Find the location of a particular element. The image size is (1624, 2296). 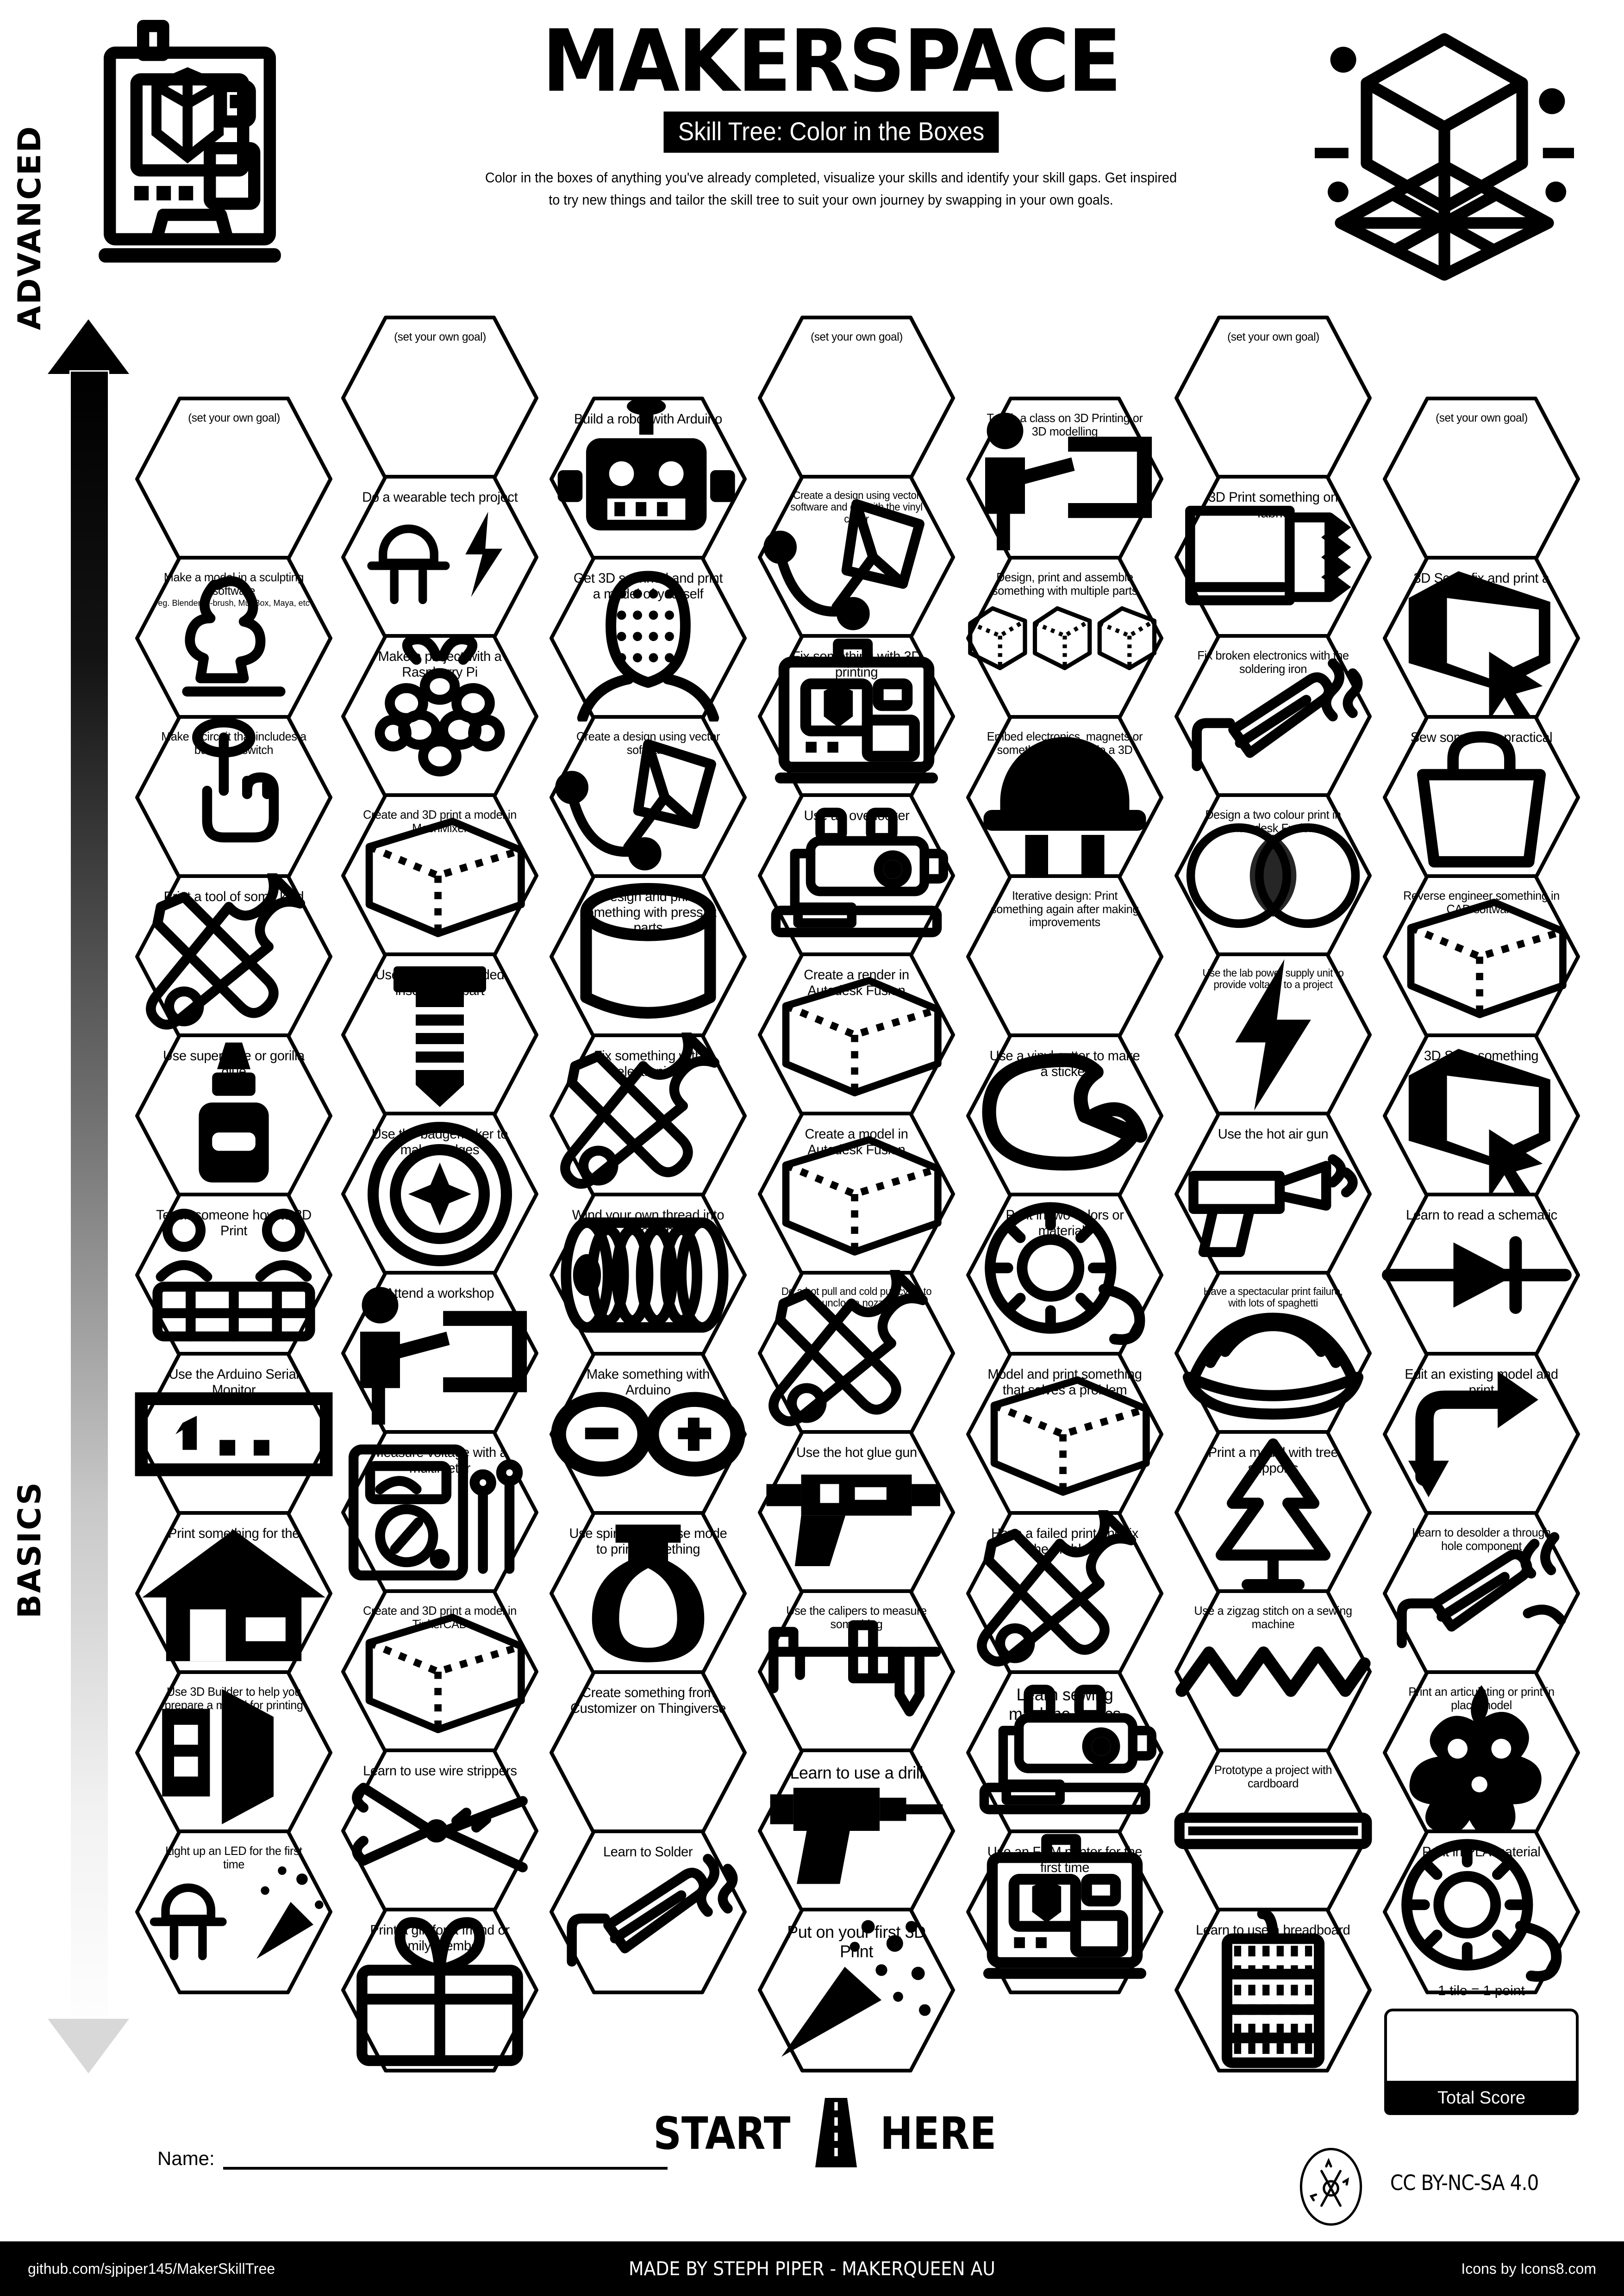

skill-tile: Edit an existing model and print is located at coordinates (1481, 1434).